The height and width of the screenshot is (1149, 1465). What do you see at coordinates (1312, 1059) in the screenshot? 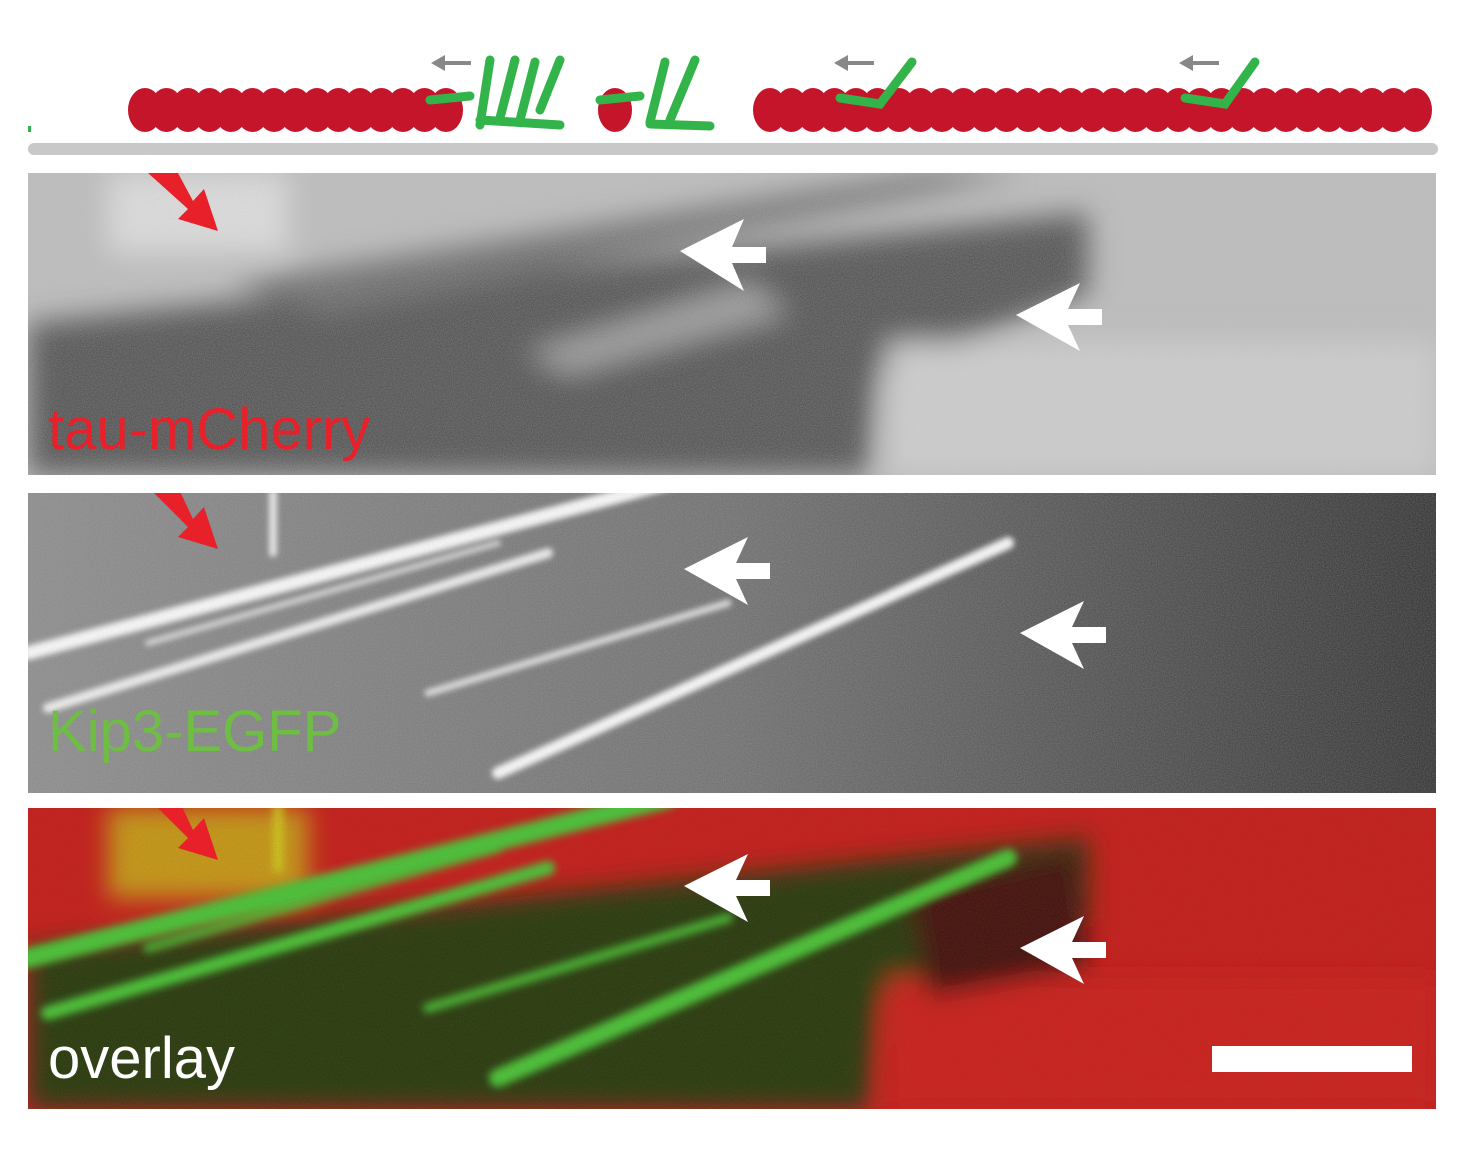
I see `scale-bar` at bounding box center [1312, 1059].